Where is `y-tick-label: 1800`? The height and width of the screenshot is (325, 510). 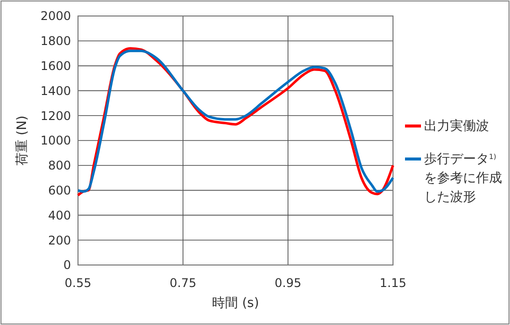
y-tick-label: 1800 is located at coordinates (55, 41).